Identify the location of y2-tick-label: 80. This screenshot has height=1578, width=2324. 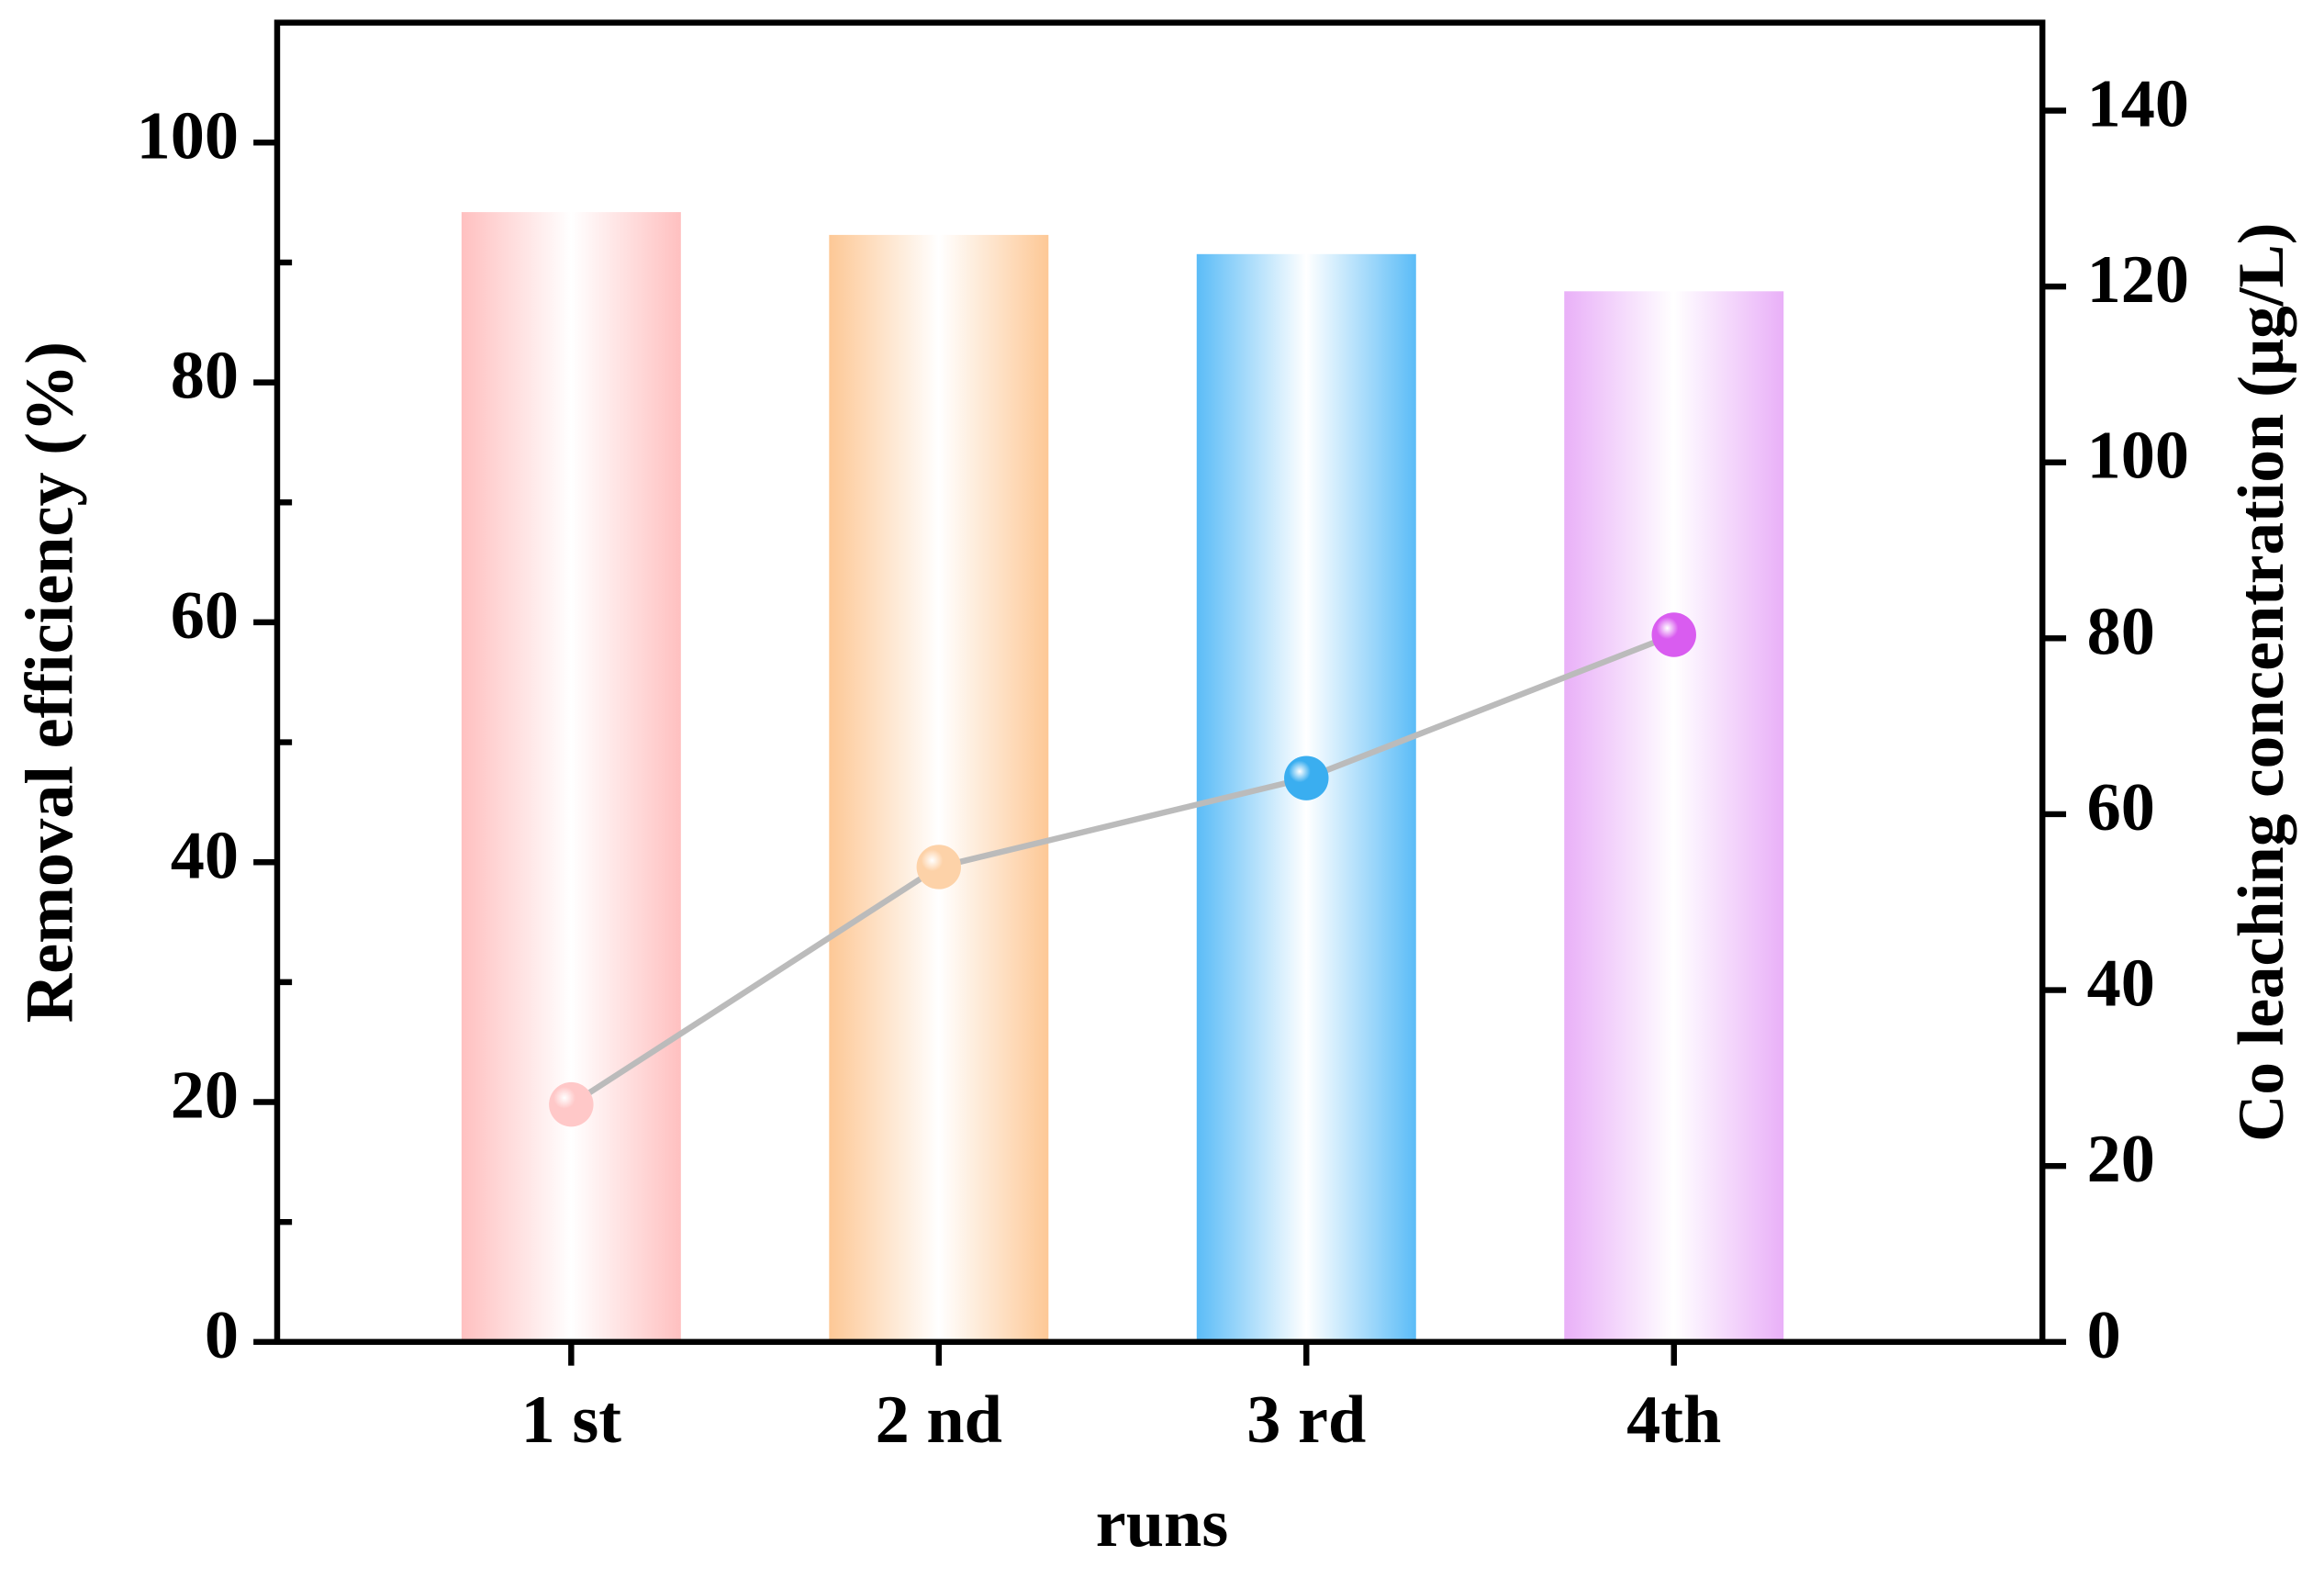
(2121, 632).